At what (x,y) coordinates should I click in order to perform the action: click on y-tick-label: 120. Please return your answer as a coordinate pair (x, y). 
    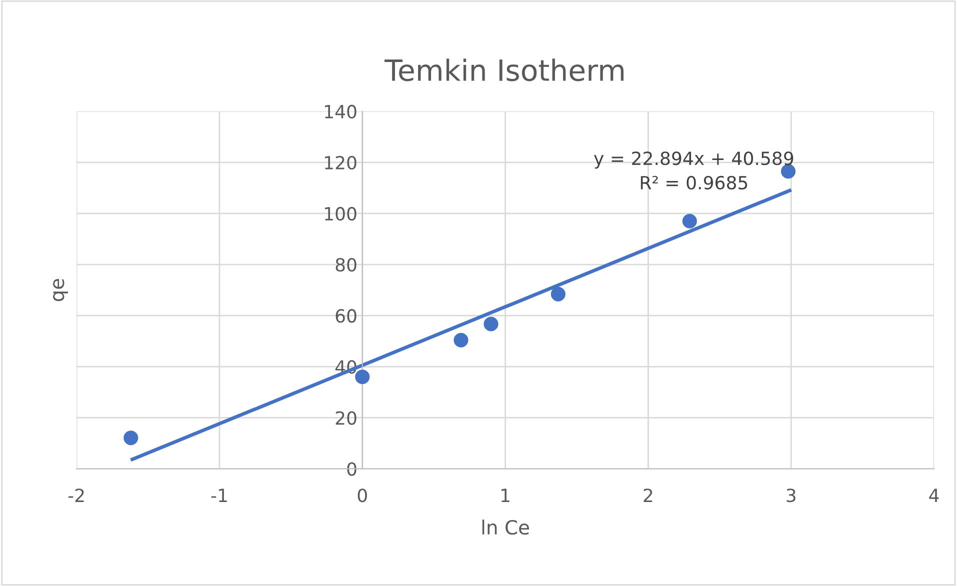
    Looking at the image, I should click on (340, 163).